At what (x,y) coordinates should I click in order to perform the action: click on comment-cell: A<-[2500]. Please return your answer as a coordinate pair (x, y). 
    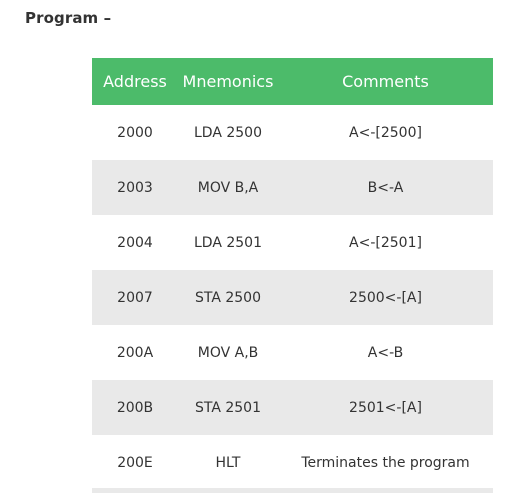
    Looking at the image, I should click on (385, 132).